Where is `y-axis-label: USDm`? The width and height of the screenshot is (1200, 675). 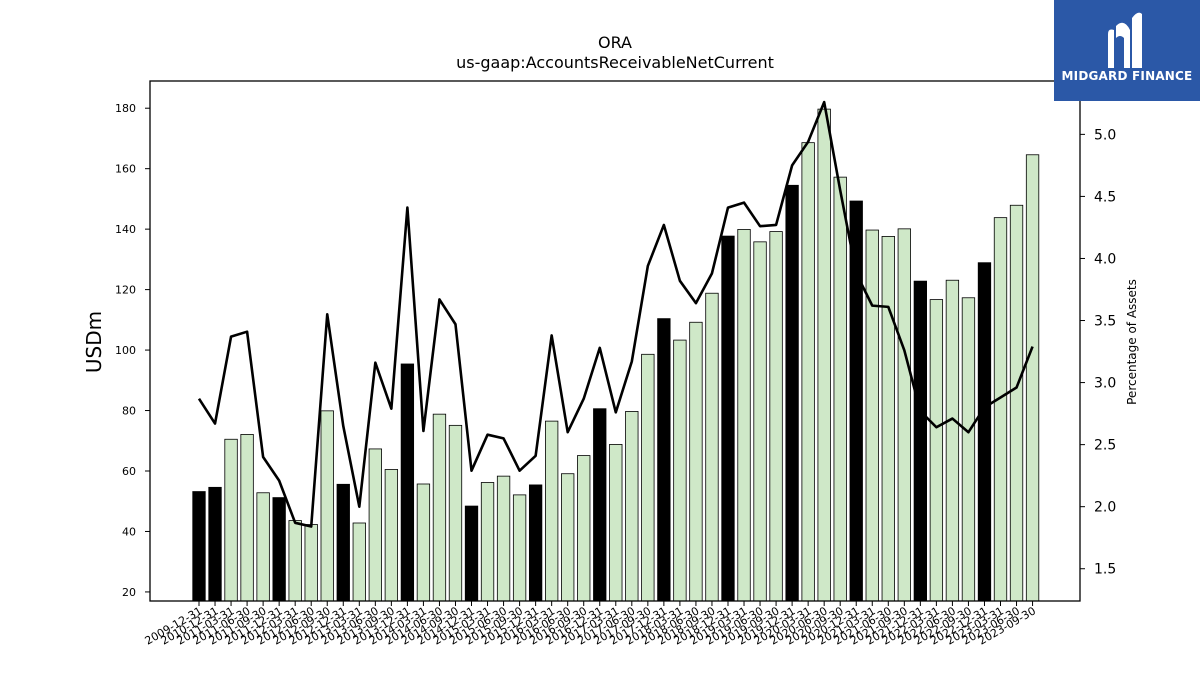 y-axis-label: USDm is located at coordinates (94, 342).